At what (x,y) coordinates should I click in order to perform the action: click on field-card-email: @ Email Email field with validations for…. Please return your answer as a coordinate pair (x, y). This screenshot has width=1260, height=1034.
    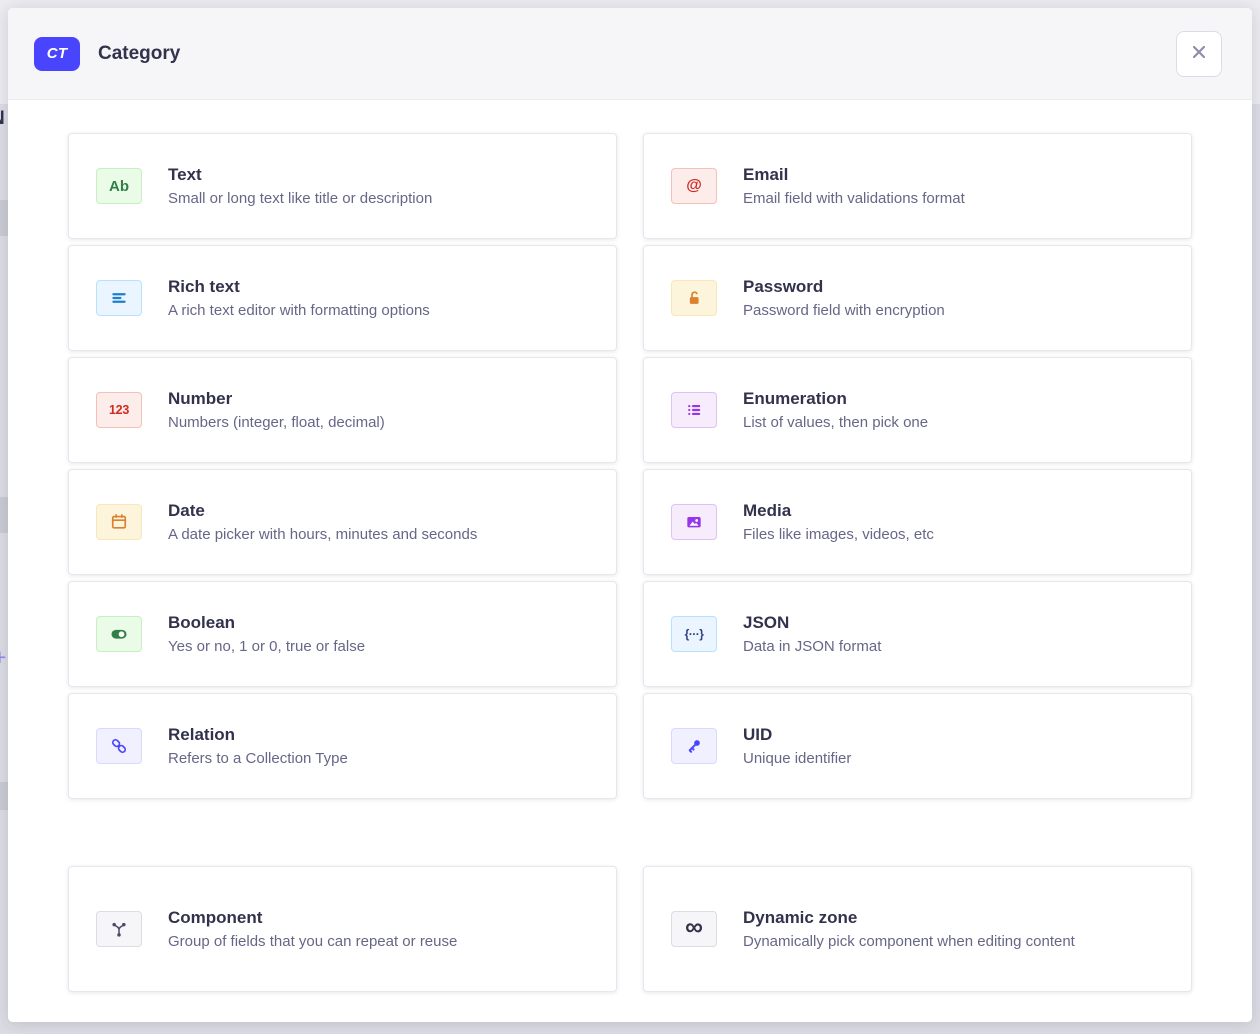
    Looking at the image, I should click on (917, 186).